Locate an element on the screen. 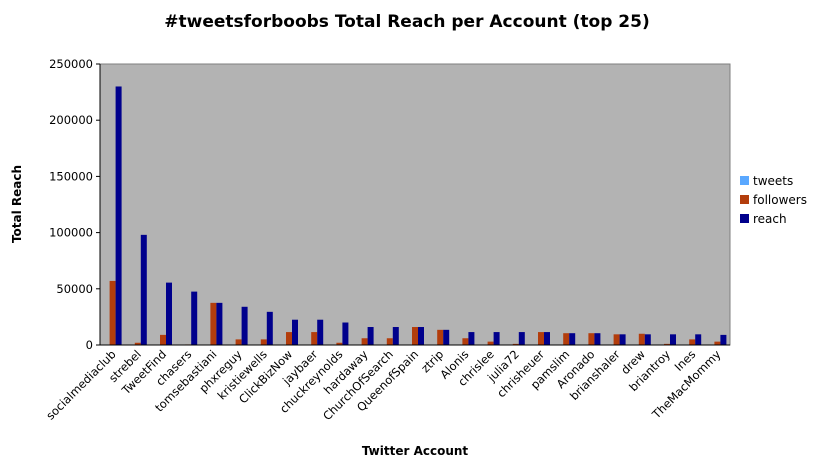  bar-reach-julia72 is located at coordinates (521, 338).